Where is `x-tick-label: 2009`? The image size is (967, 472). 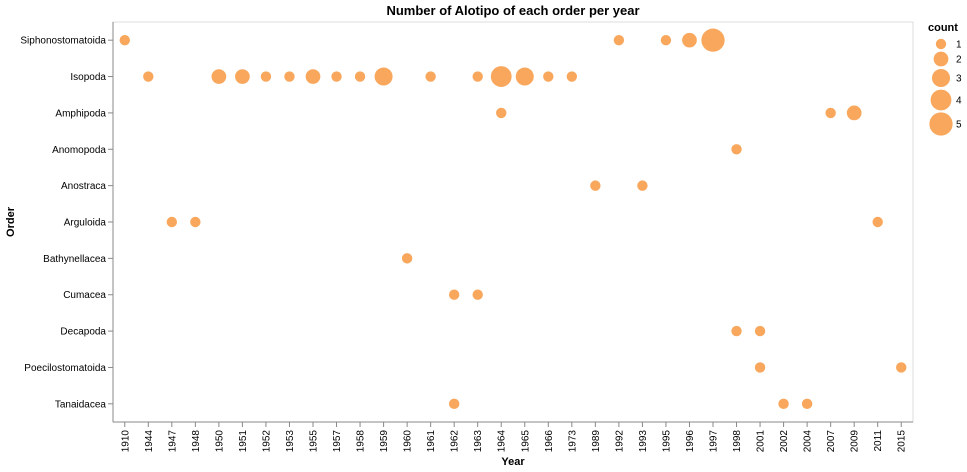 x-tick-label: 2009 is located at coordinates (855, 441).